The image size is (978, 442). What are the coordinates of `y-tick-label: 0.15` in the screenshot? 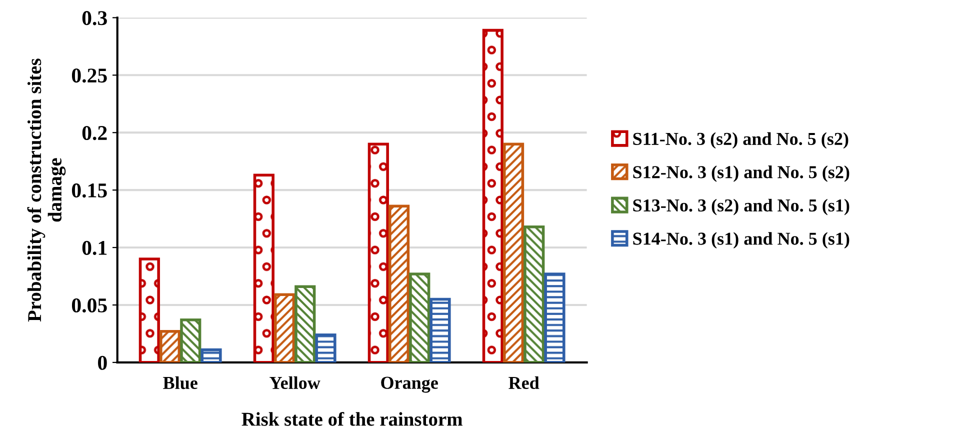 It's located at (89, 190).